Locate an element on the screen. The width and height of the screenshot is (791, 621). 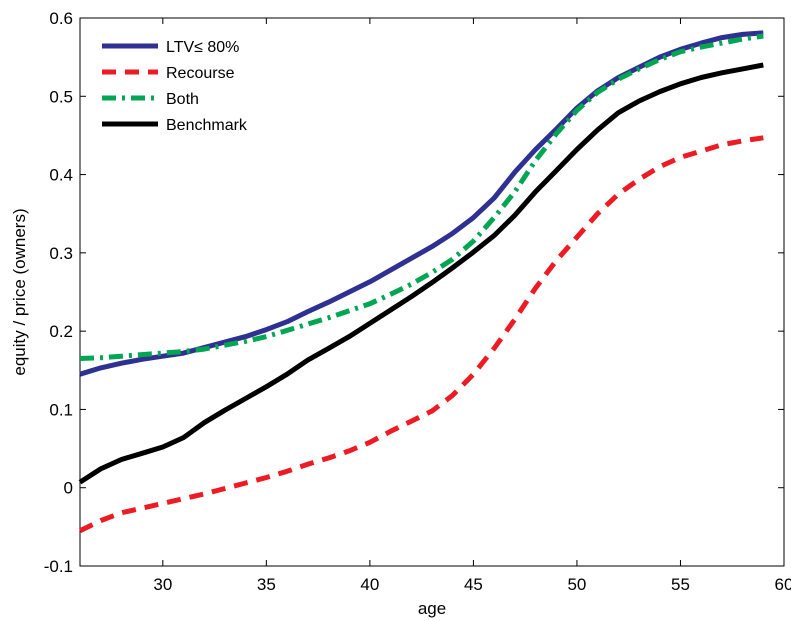
y-tick-label: 0.6 is located at coordinates (61, 18).